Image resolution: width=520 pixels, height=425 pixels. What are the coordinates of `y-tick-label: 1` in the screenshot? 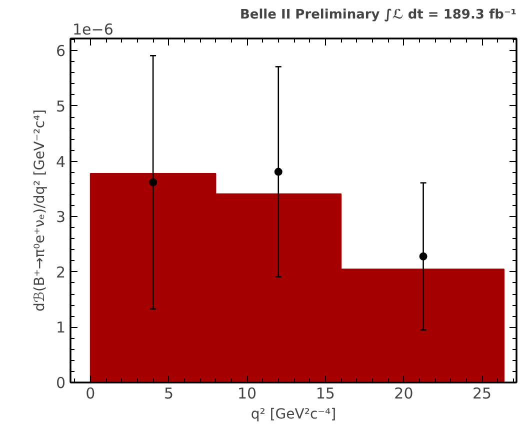 It's located at (61, 327).